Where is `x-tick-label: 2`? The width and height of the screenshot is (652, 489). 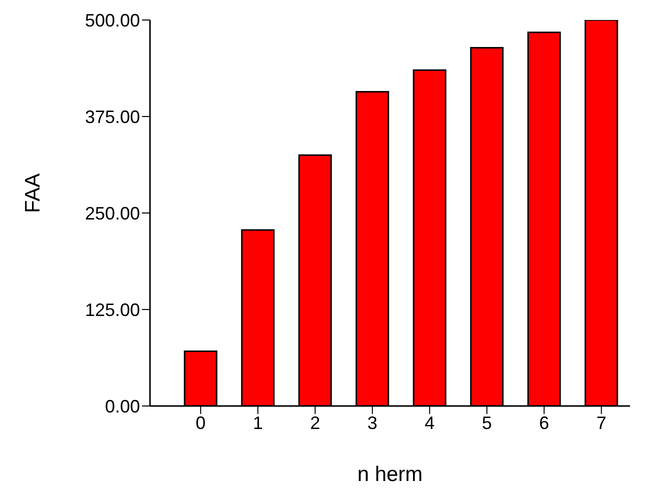 x-tick-label: 2 is located at coordinates (315, 422).